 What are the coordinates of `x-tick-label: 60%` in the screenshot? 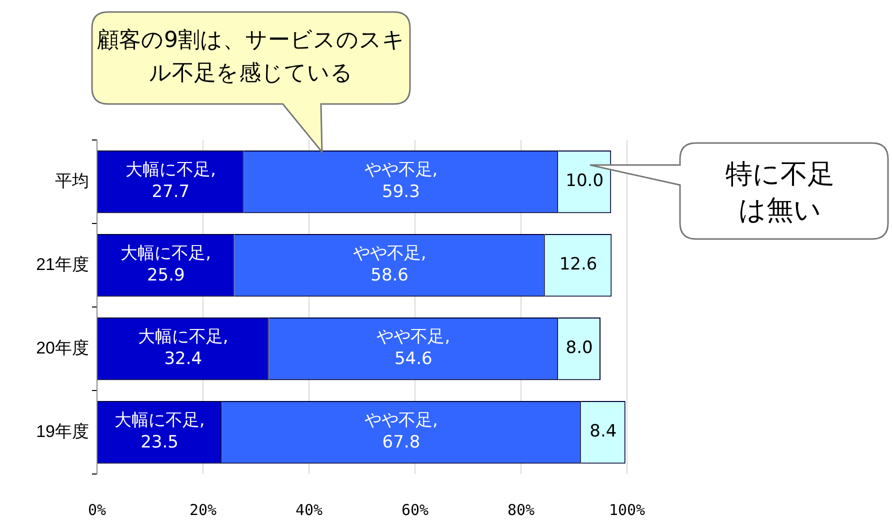 It's located at (415, 509).